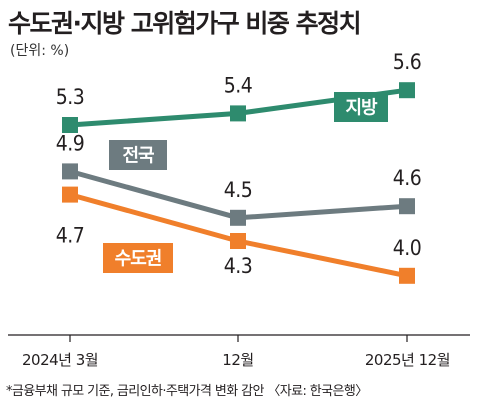  Describe the element at coordinates (40, 51) in the screenshot. I see `unit-label: (단위: %)` at that location.